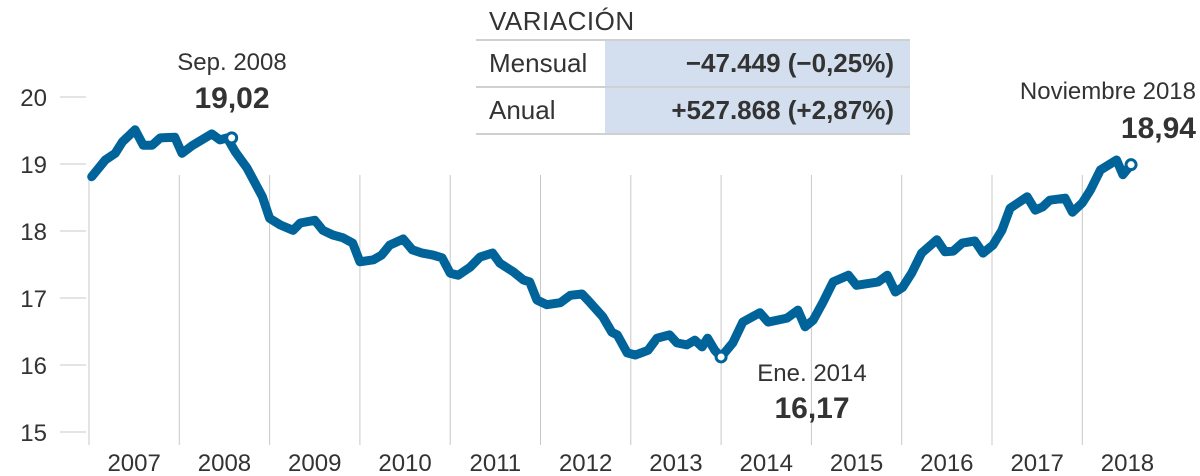 This screenshot has height=476, width=1200. Describe the element at coordinates (33, 232) in the screenshot. I see `y-tick-label: 18` at that location.